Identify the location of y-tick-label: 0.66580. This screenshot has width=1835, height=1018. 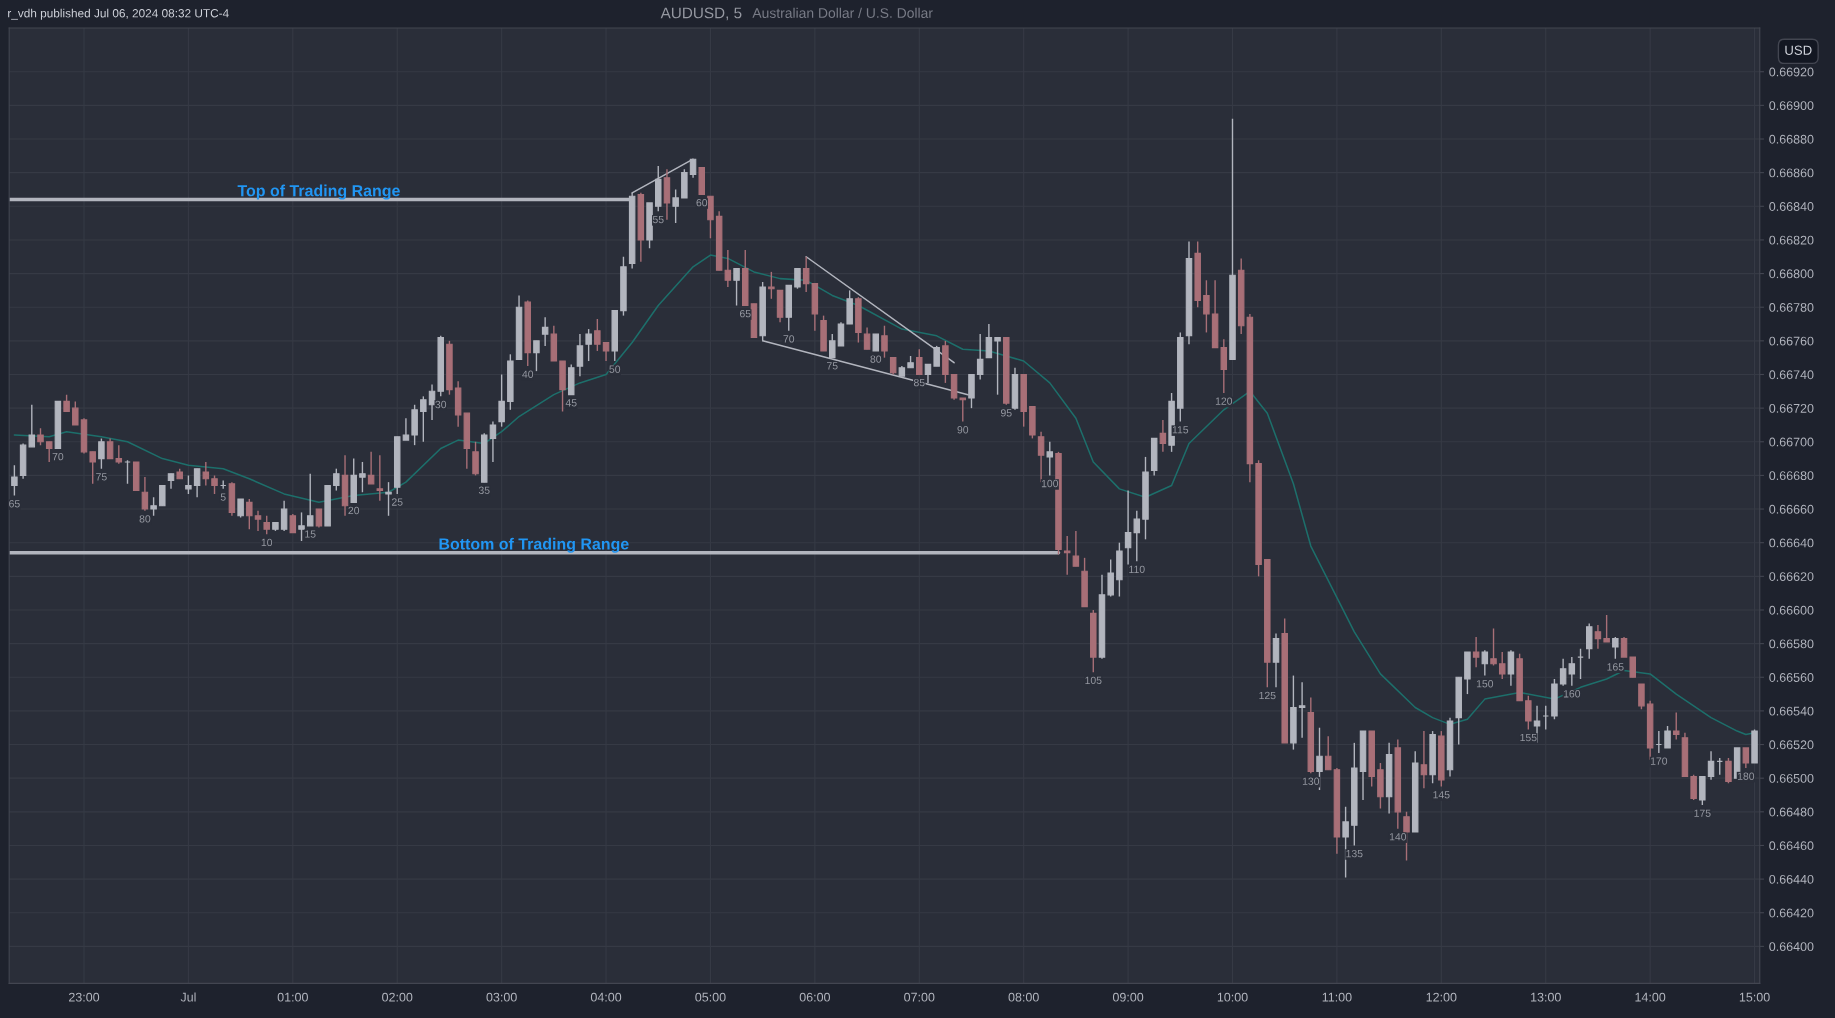
(1791, 644).